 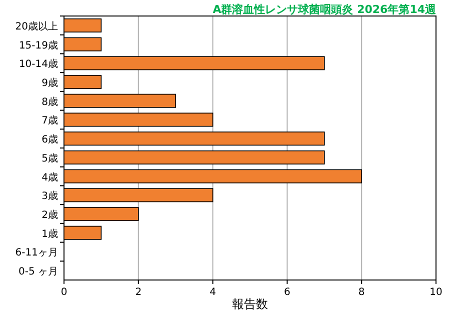 I want to click on y-tick-label: 0-5 ヶ月, so click(x=38, y=272).